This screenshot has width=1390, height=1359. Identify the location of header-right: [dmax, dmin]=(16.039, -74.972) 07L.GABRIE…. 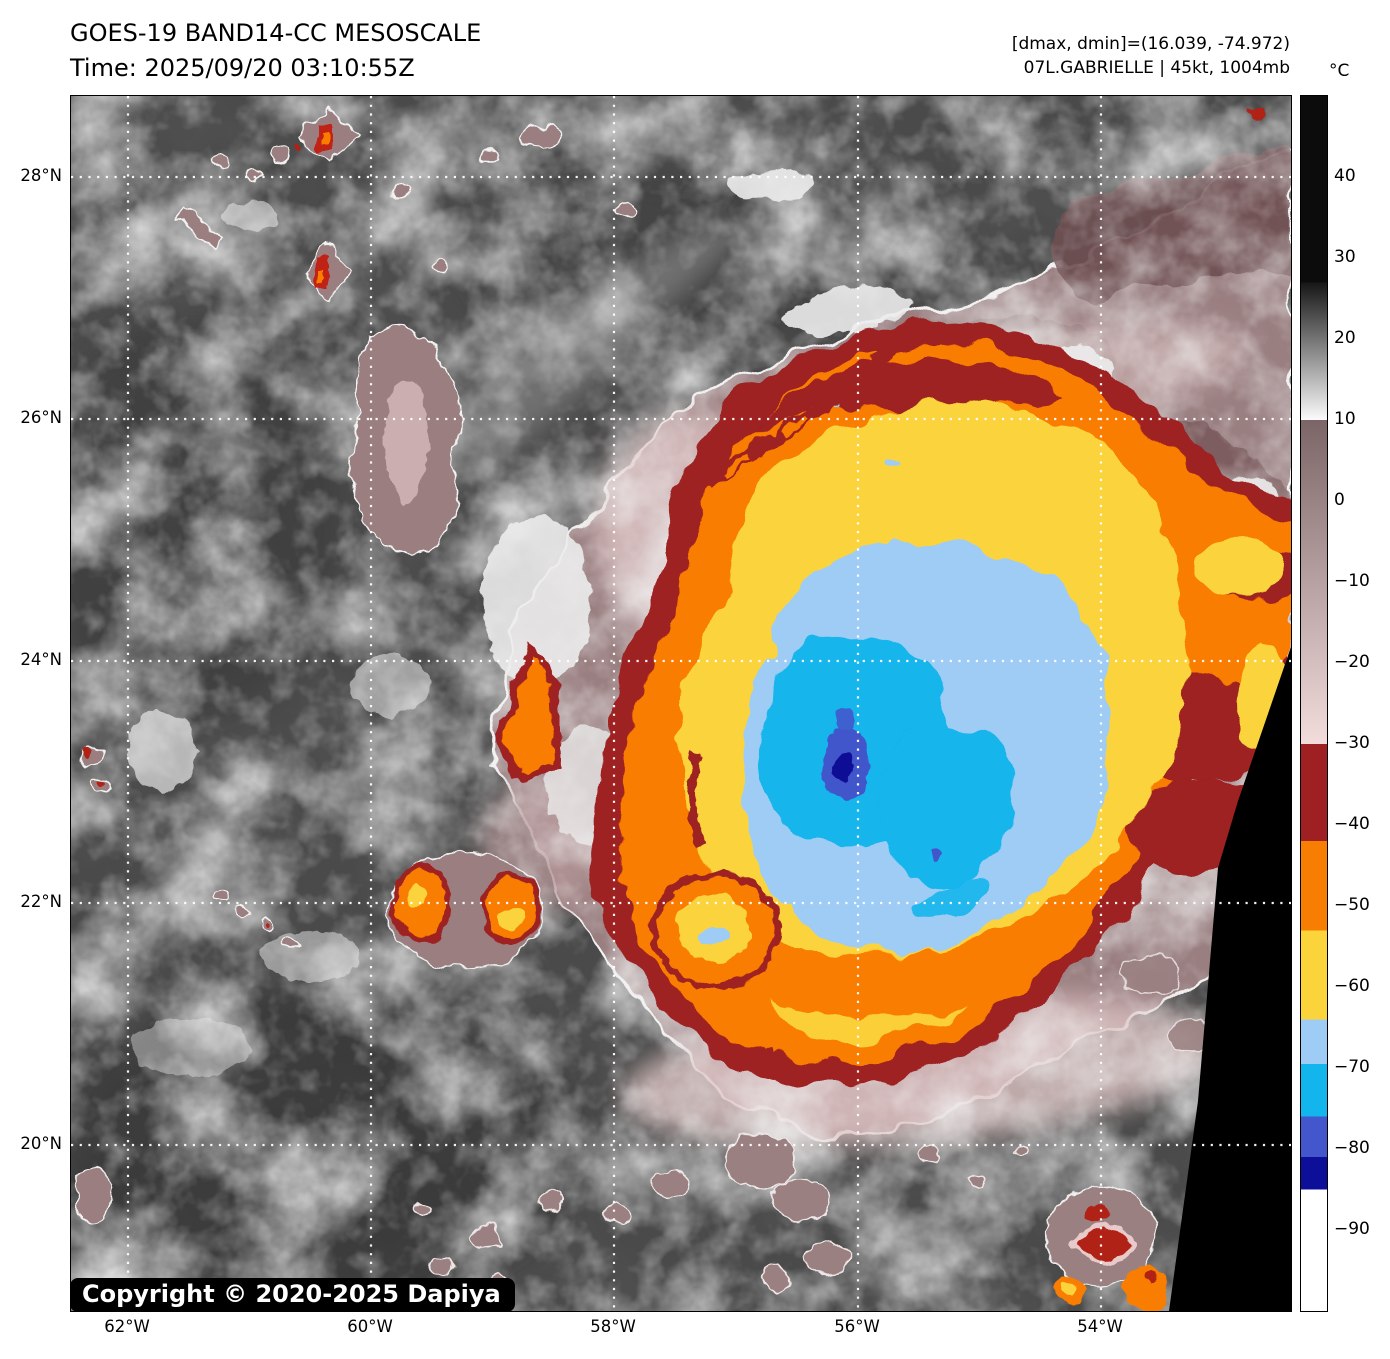
(1151, 56).